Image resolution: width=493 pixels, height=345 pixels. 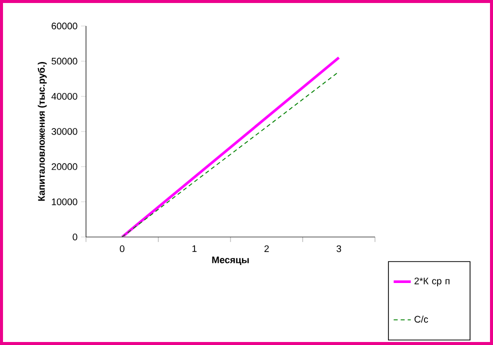 What do you see at coordinates (75, 237) in the screenshot?
I see `y-tick-label: 0` at bounding box center [75, 237].